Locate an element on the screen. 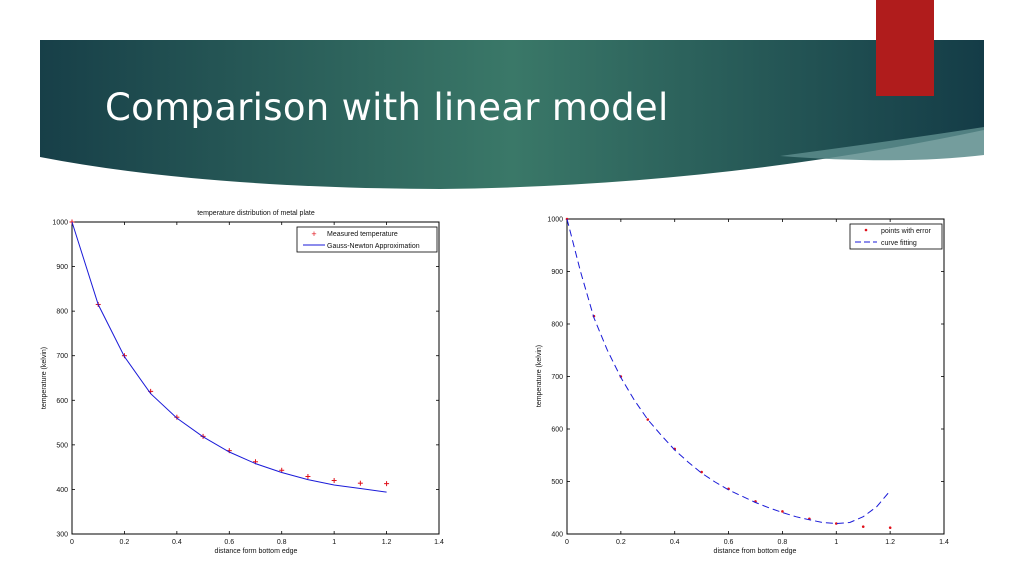 The width and height of the screenshot is (1024, 576). chart-2-xtick-label: 0.8 is located at coordinates (783, 542).